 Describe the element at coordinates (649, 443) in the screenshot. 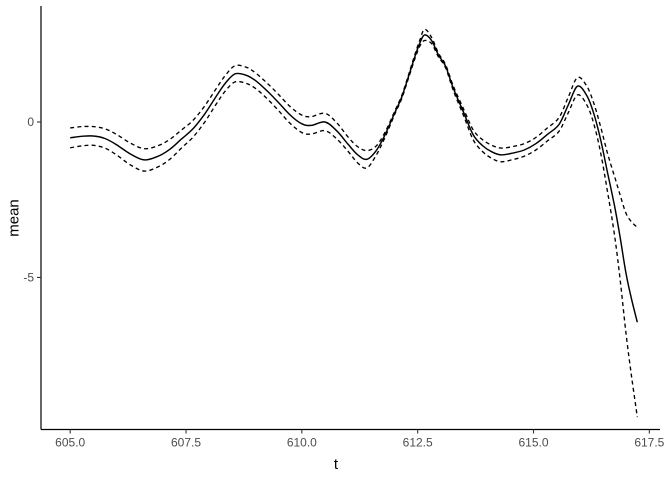

I see `x-tick-label: 617.5` at that location.